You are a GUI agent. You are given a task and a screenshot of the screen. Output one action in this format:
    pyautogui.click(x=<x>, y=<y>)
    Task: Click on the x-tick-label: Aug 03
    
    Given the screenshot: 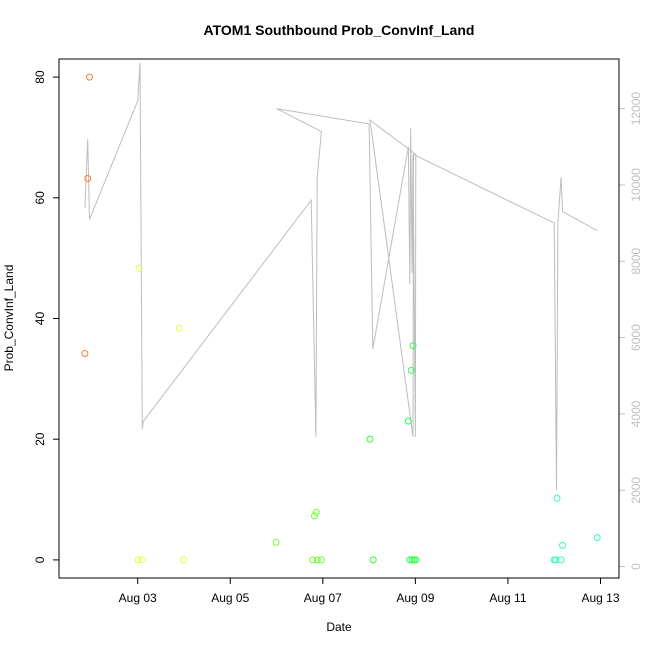 What is the action you would take?
    pyautogui.click(x=138, y=598)
    